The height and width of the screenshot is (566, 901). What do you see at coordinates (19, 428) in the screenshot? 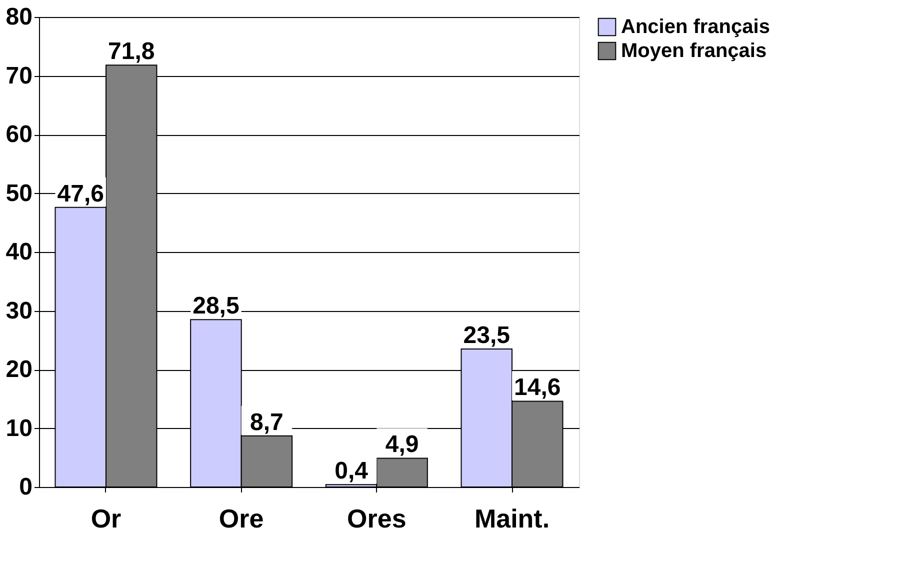
I see `y-tick-label: 10` at bounding box center [19, 428].